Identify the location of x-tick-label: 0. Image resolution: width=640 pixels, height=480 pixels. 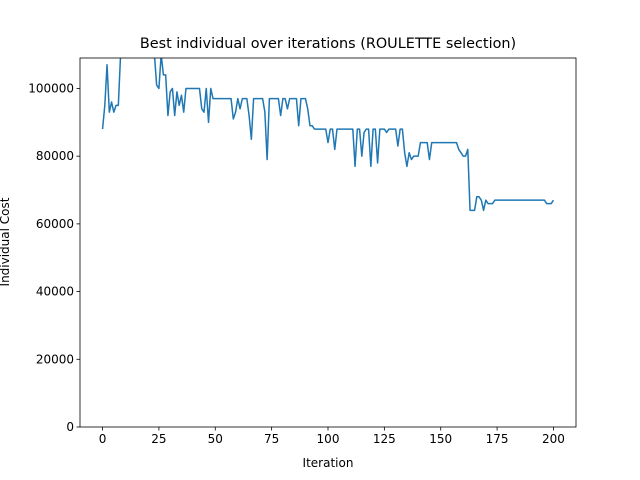
(103, 439).